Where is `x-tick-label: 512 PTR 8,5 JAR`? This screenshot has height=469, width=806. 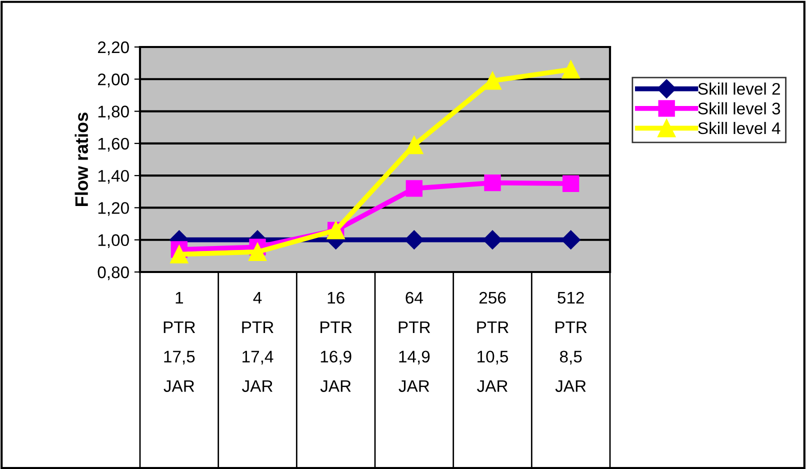 x-tick-label: 512 PTR 8,5 JAR is located at coordinates (571, 342).